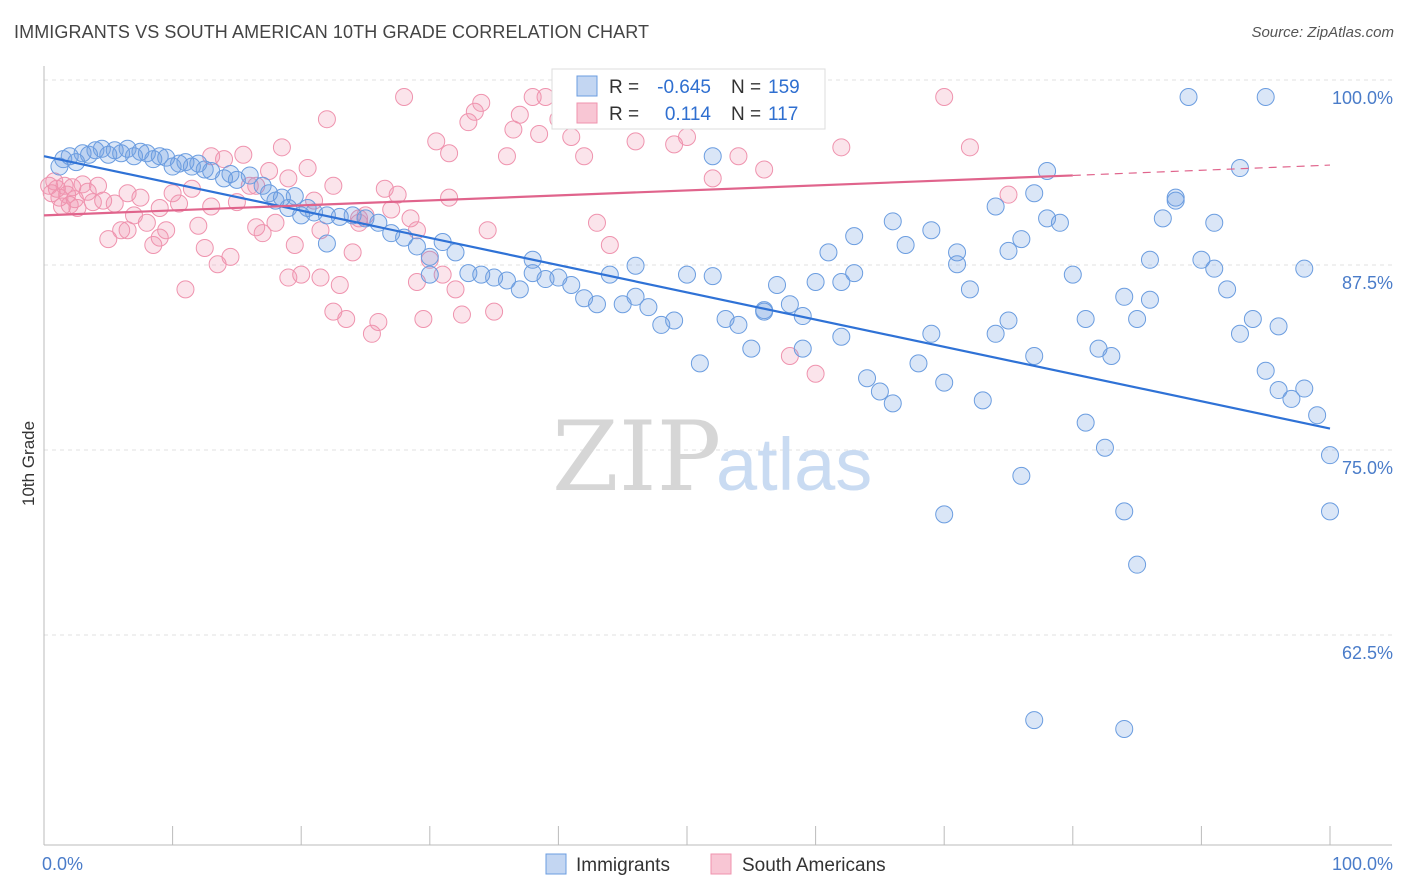 The image size is (1406, 892). What do you see at coordinates (688, 114) in the screenshot?
I see `legend-r-value-south-americans: 0.114` at bounding box center [688, 114].